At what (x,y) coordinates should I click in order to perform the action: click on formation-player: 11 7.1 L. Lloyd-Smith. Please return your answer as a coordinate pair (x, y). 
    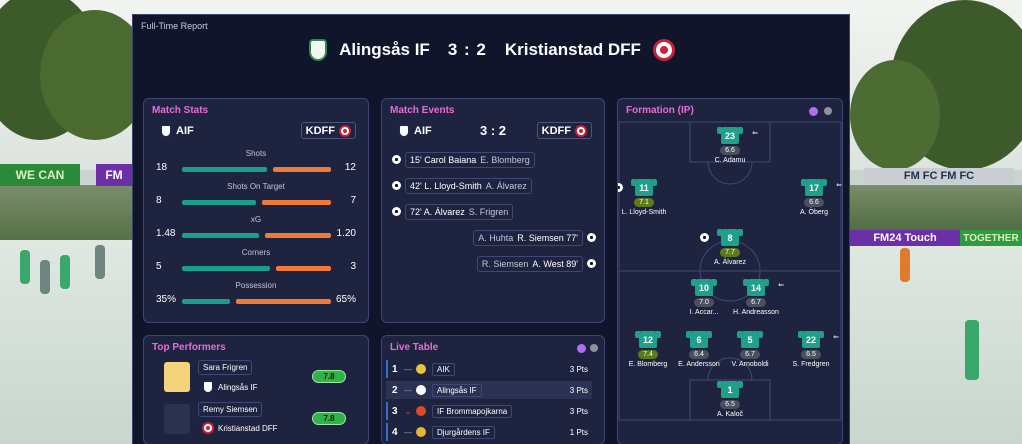
    Looking at the image, I should click on (647, 197).